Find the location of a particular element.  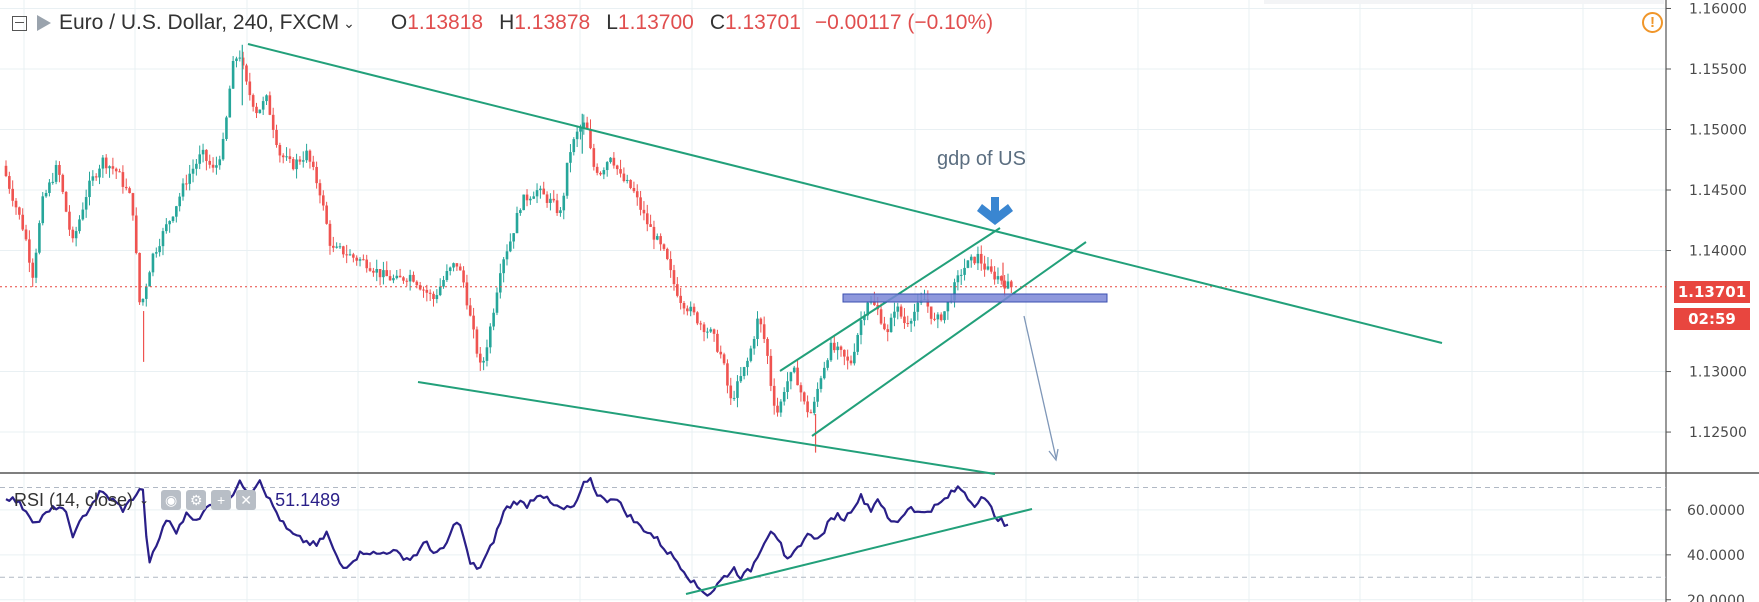

collapse-icon is located at coordinates (19, 23).